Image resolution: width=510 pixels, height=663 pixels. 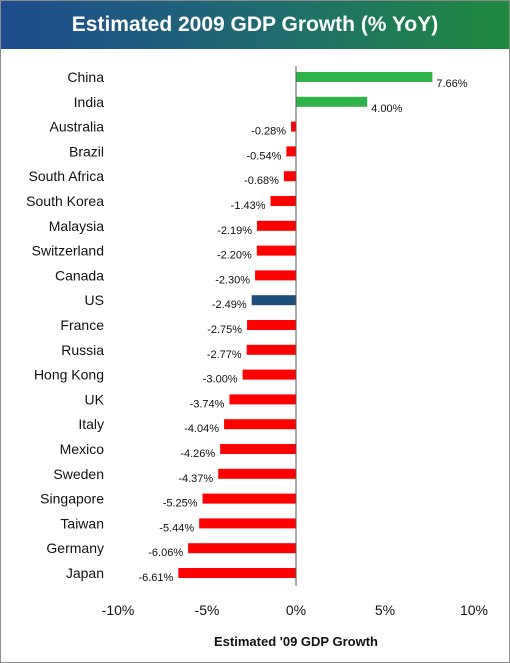 What do you see at coordinates (264, 156) in the screenshot?
I see `value-label-brazil: -0.54%` at bounding box center [264, 156].